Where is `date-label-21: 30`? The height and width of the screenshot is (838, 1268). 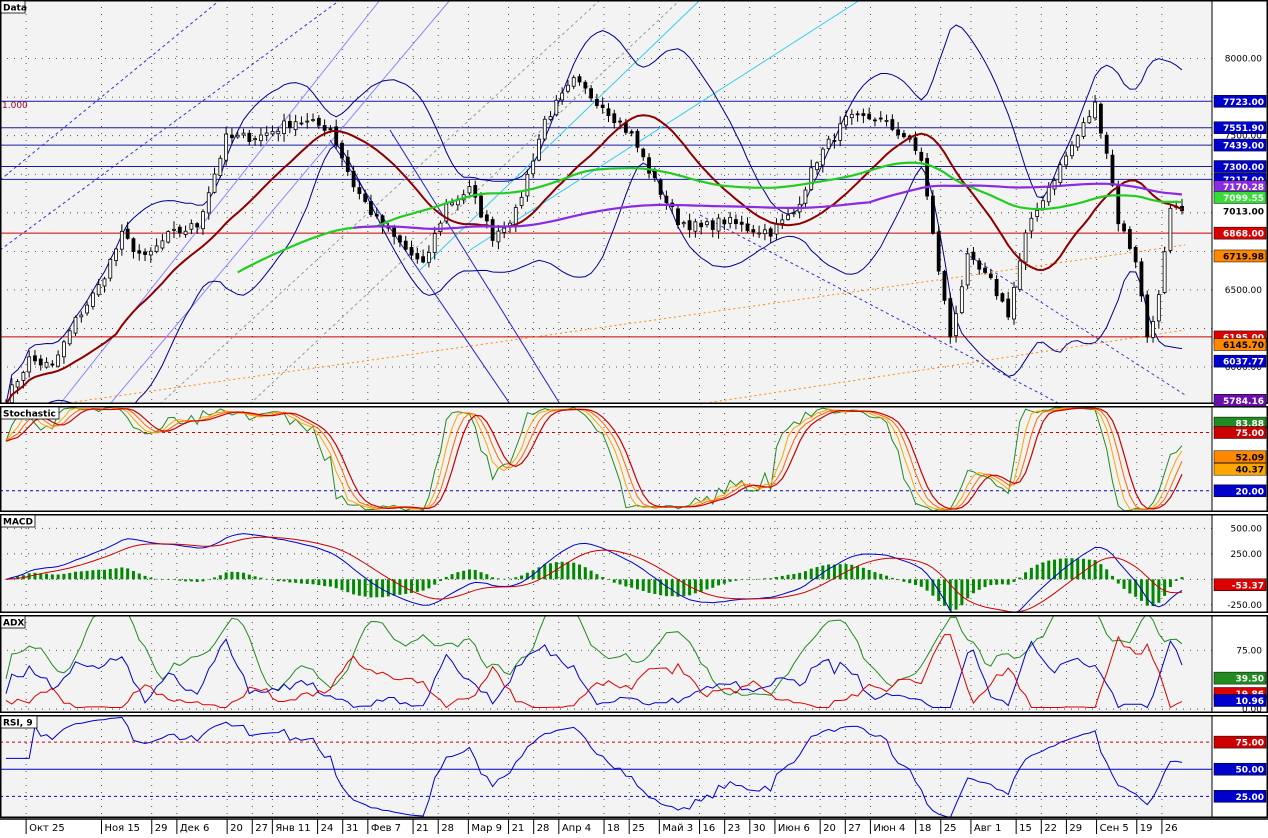 date-label-21: 30 is located at coordinates (759, 828).